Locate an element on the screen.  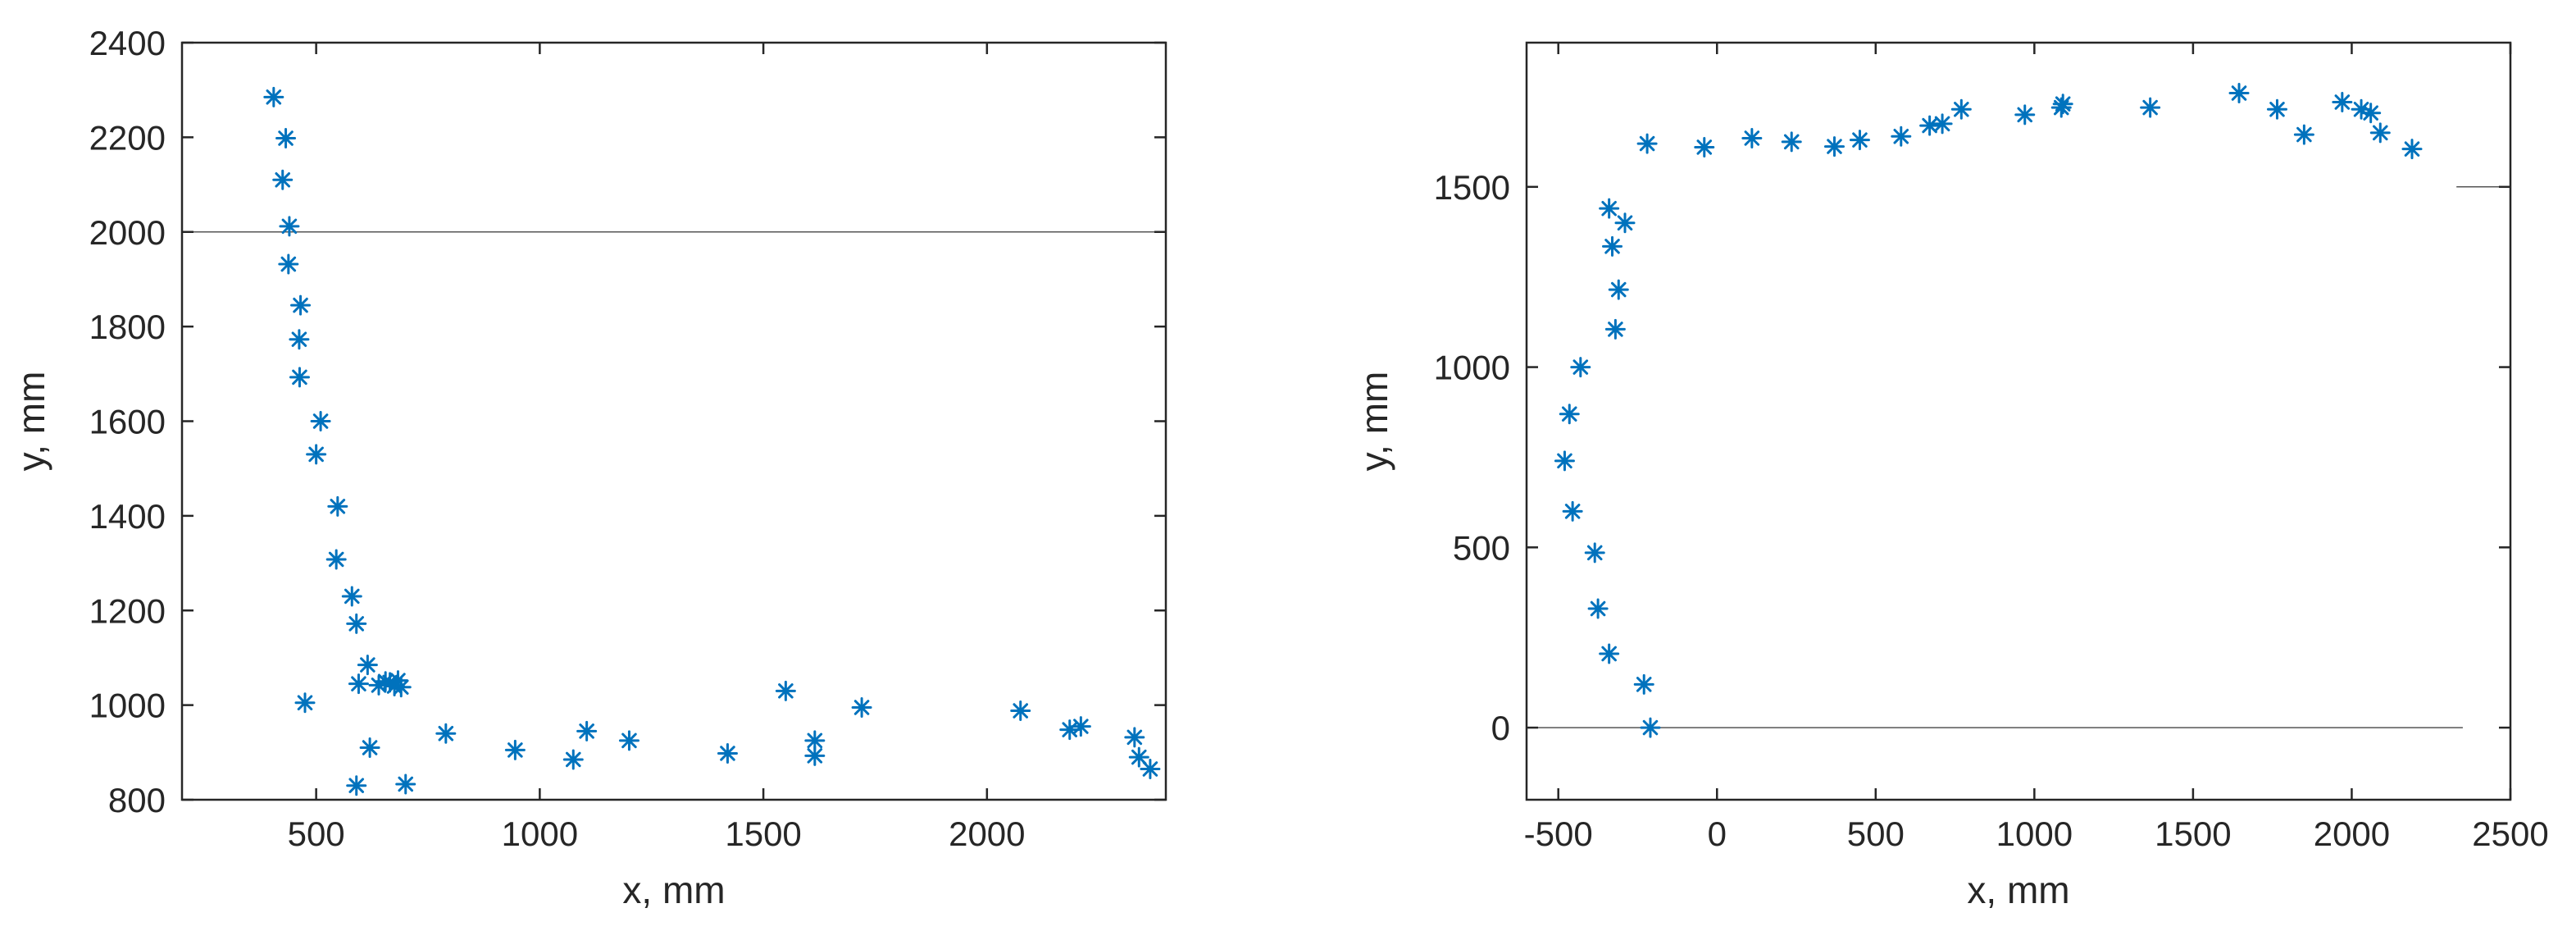
y-tick-label: 1600 is located at coordinates (127, 422).